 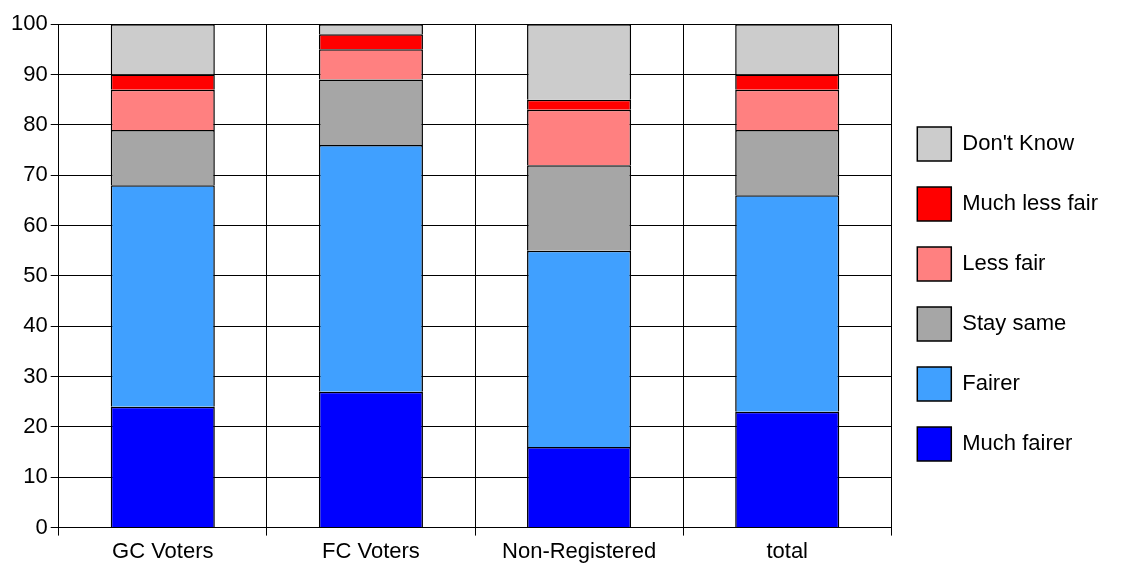 I want to click on y-tick-label: 40, so click(x=35, y=325).